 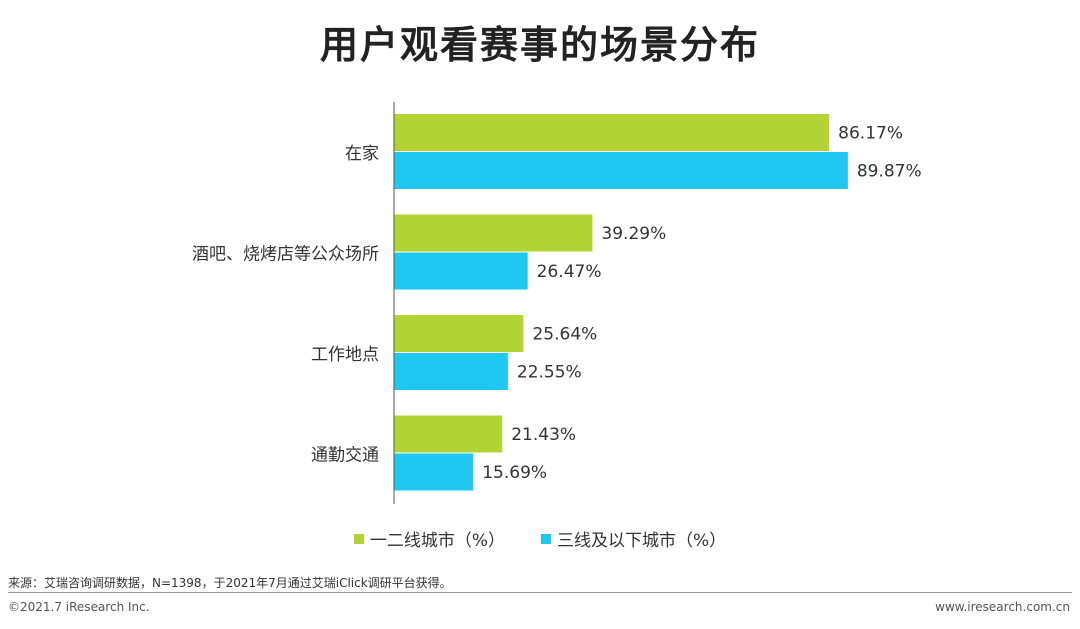 What do you see at coordinates (889, 172) in the screenshot?
I see `data-label: 89.87%` at bounding box center [889, 172].